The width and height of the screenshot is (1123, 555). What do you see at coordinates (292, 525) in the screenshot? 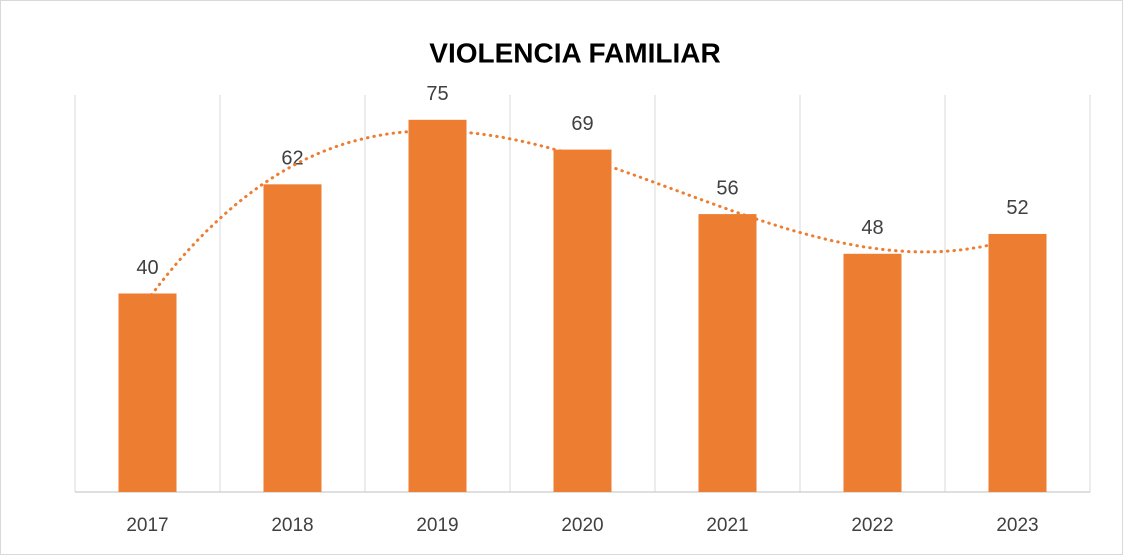
I see `x-tick-label: 2018` at bounding box center [292, 525].